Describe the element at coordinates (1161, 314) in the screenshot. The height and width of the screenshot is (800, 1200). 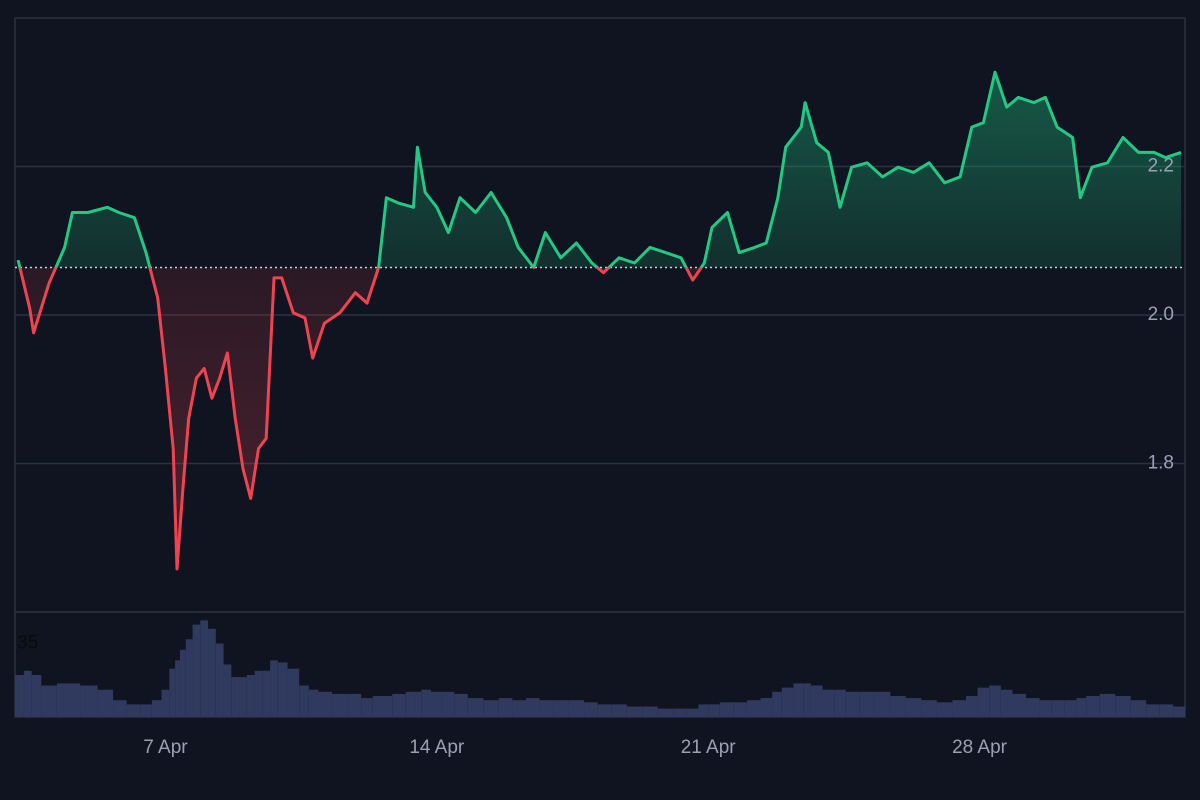
I see `y-tick-label: 2.0` at that location.